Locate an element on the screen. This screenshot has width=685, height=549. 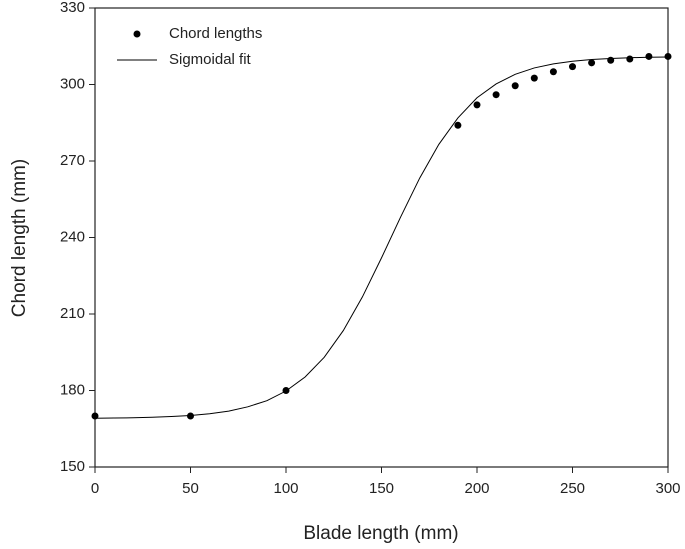
y-tick-label: 270 is located at coordinates (72, 160).